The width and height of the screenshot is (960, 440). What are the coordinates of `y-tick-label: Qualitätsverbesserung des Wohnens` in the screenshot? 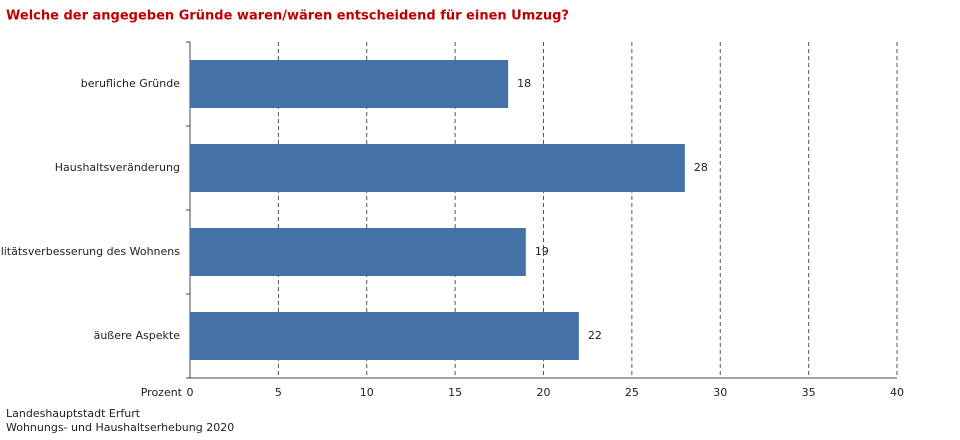 It's located at (90, 251).